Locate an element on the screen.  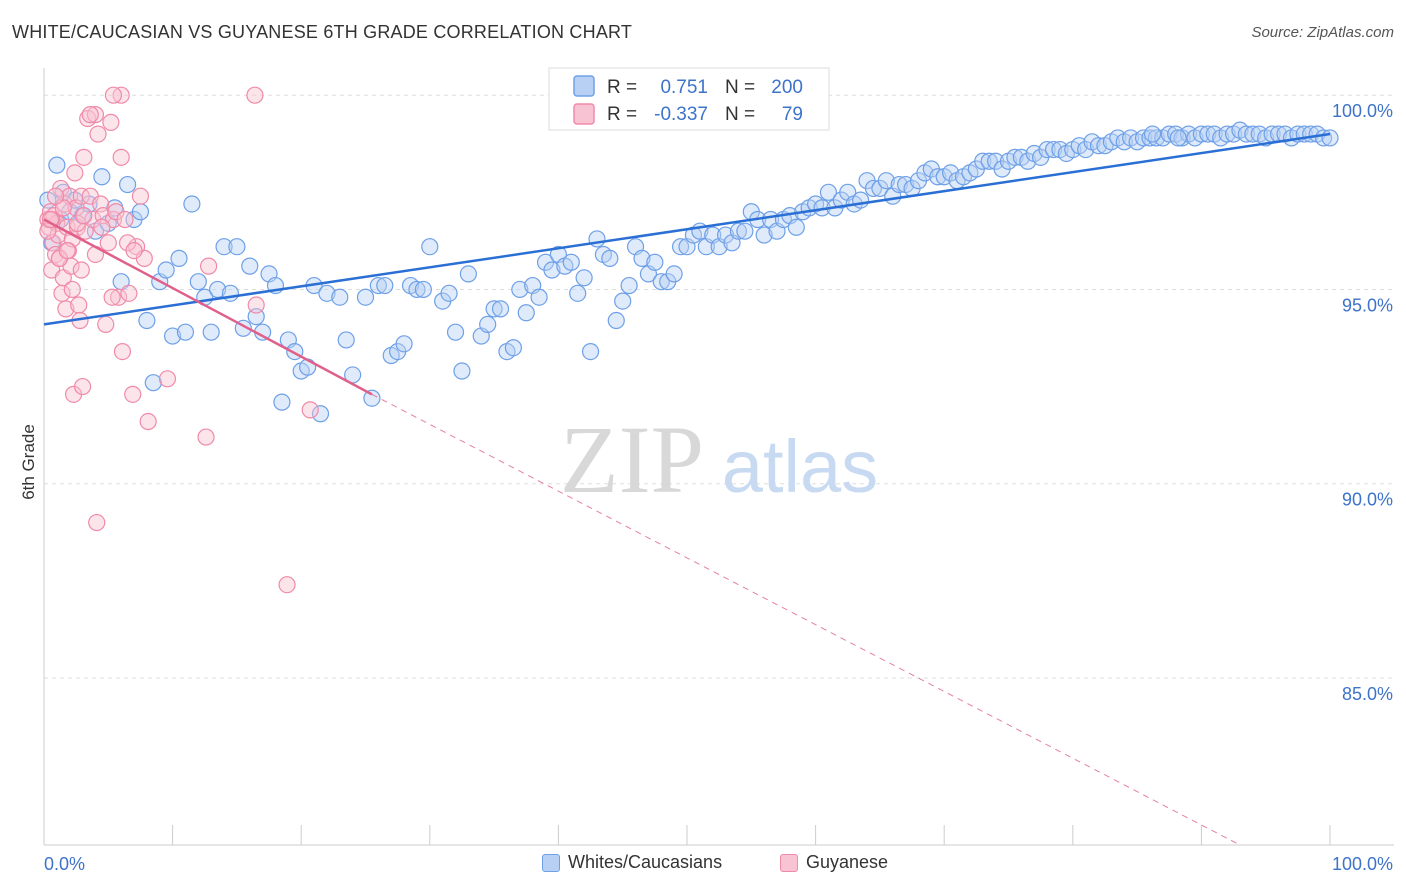
source-label: Source: ZipAtlas.com is located at coordinates (1322, 32).